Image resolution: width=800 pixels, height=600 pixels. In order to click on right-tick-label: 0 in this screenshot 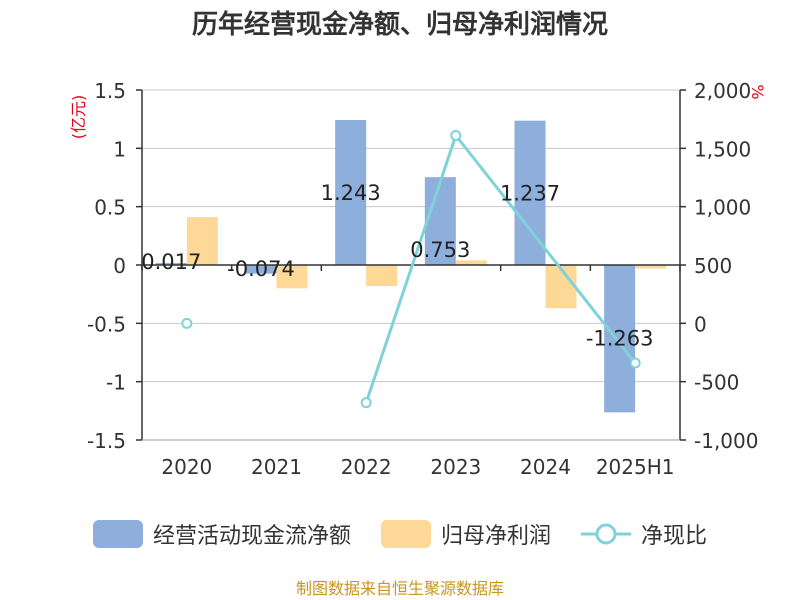, I will do `click(700, 324)`.